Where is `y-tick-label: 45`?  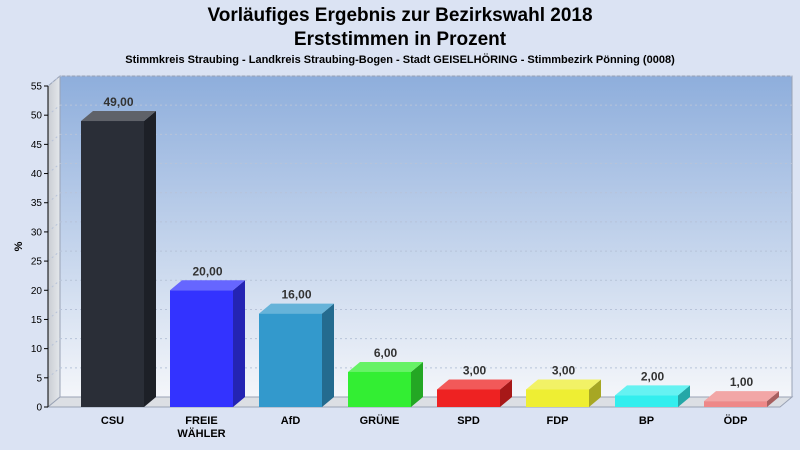
y-tick-label: 45 is located at coordinates (37, 145).